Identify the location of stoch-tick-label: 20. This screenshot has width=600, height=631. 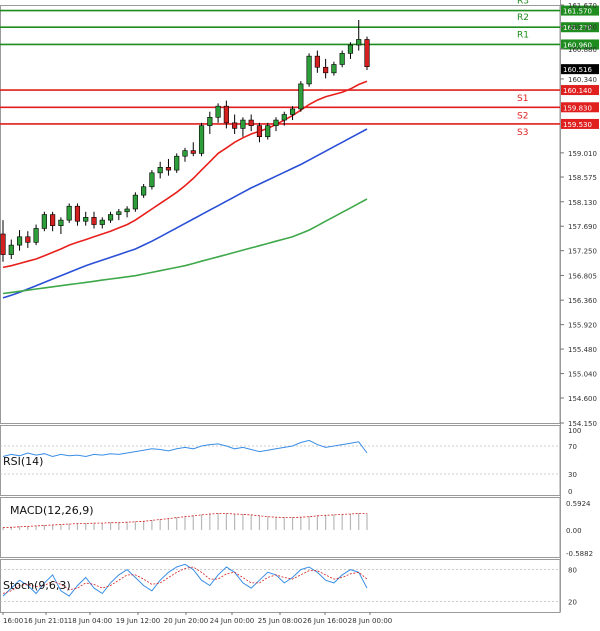
(572, 602).